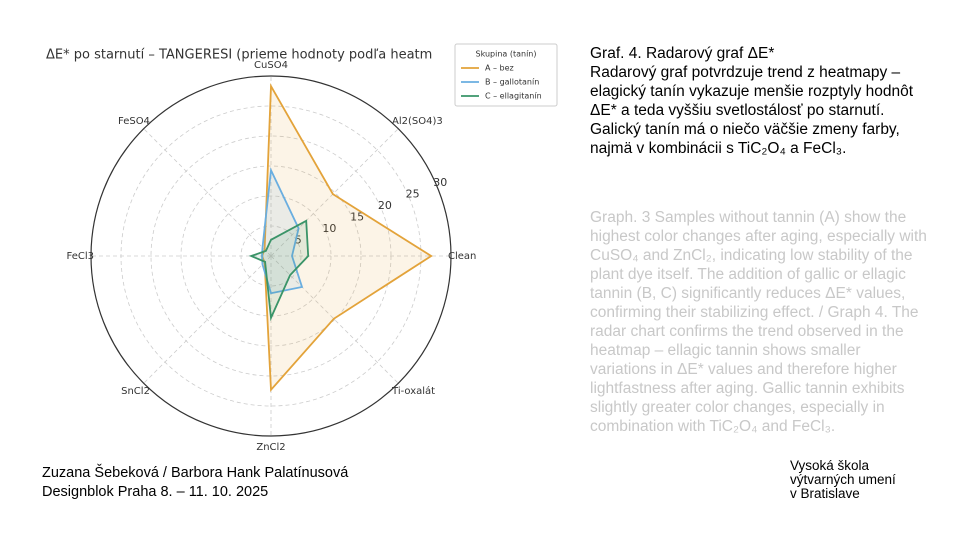 Image resolution: width=960 pixels, height=540 pixels. I want to click on r-tick-label: 15, so click(357, 217).